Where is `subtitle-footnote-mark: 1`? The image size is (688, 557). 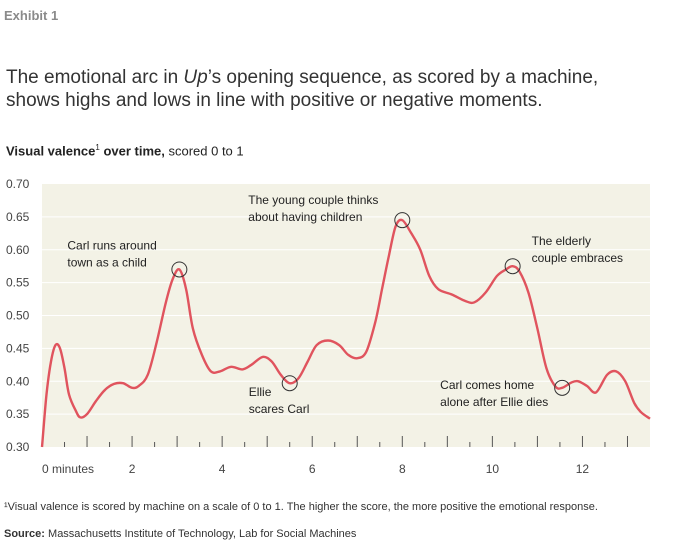
subtitle-footnote-mark: 1 is located at coordinates (97, 147).